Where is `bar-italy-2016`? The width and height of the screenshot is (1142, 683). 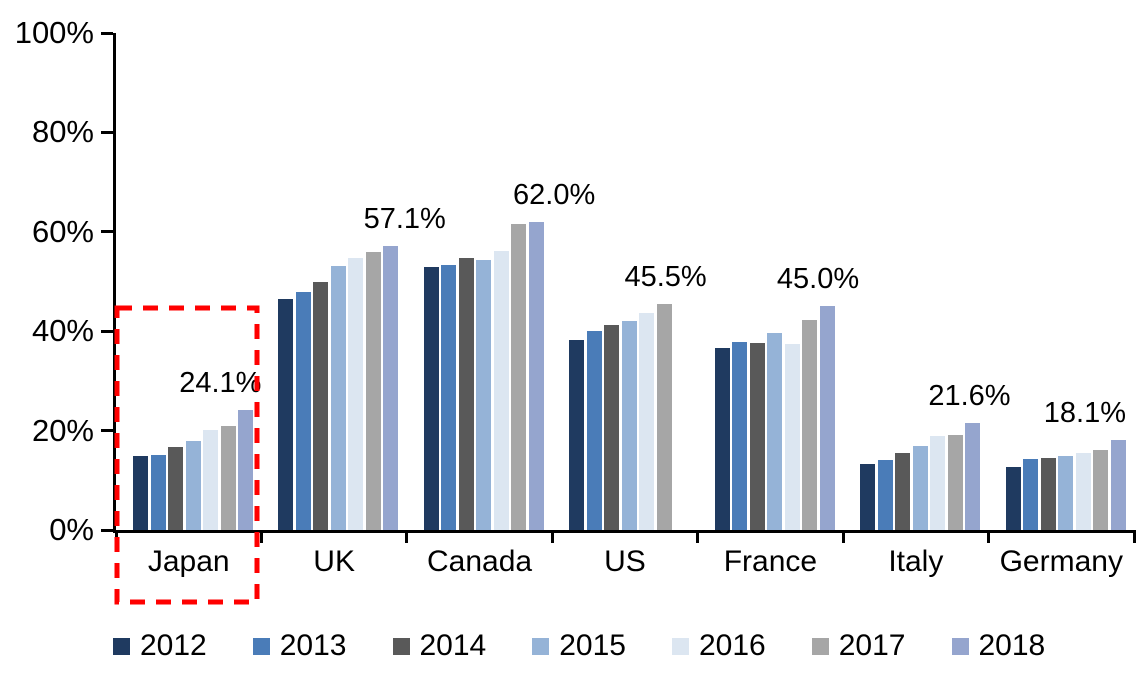 bar-italy-2016 is located at coordinates (938, 483).